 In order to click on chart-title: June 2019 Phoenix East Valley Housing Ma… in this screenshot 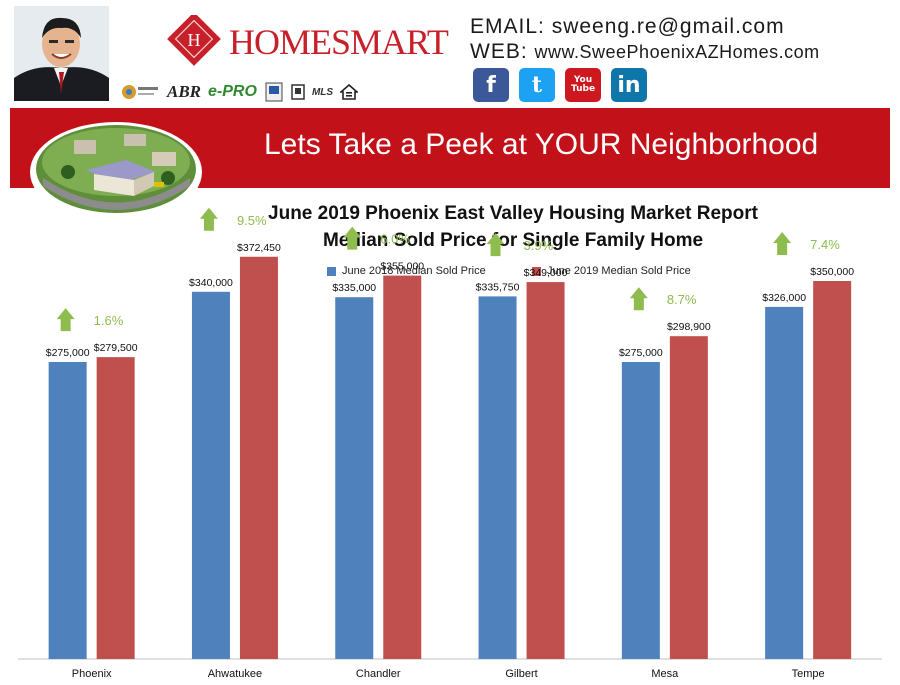, I will do `click(513, 213)`.